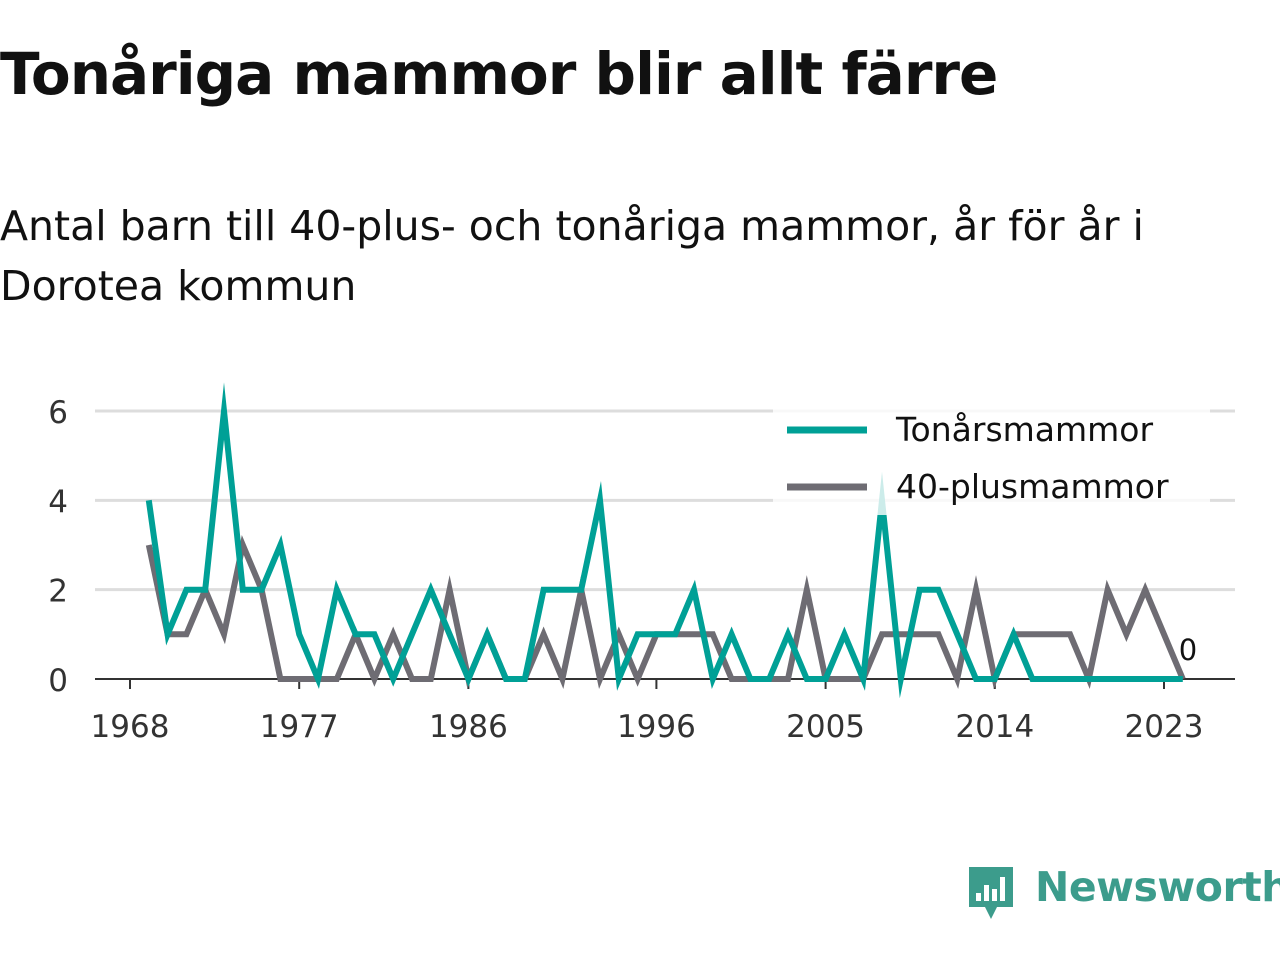 The height and width of the screenshot is (960, 1280). Describe the element at coordinates (58, 681) in the screenshot. I see `y-tick-label: 0` at that location.